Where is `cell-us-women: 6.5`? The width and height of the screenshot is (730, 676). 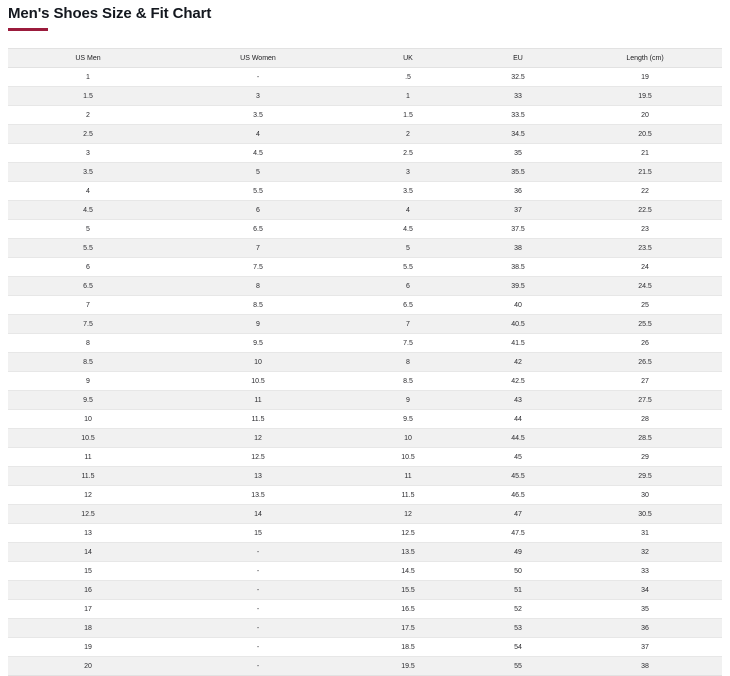 cell-us-women: 6.5 is located at coordinates (258, 229).